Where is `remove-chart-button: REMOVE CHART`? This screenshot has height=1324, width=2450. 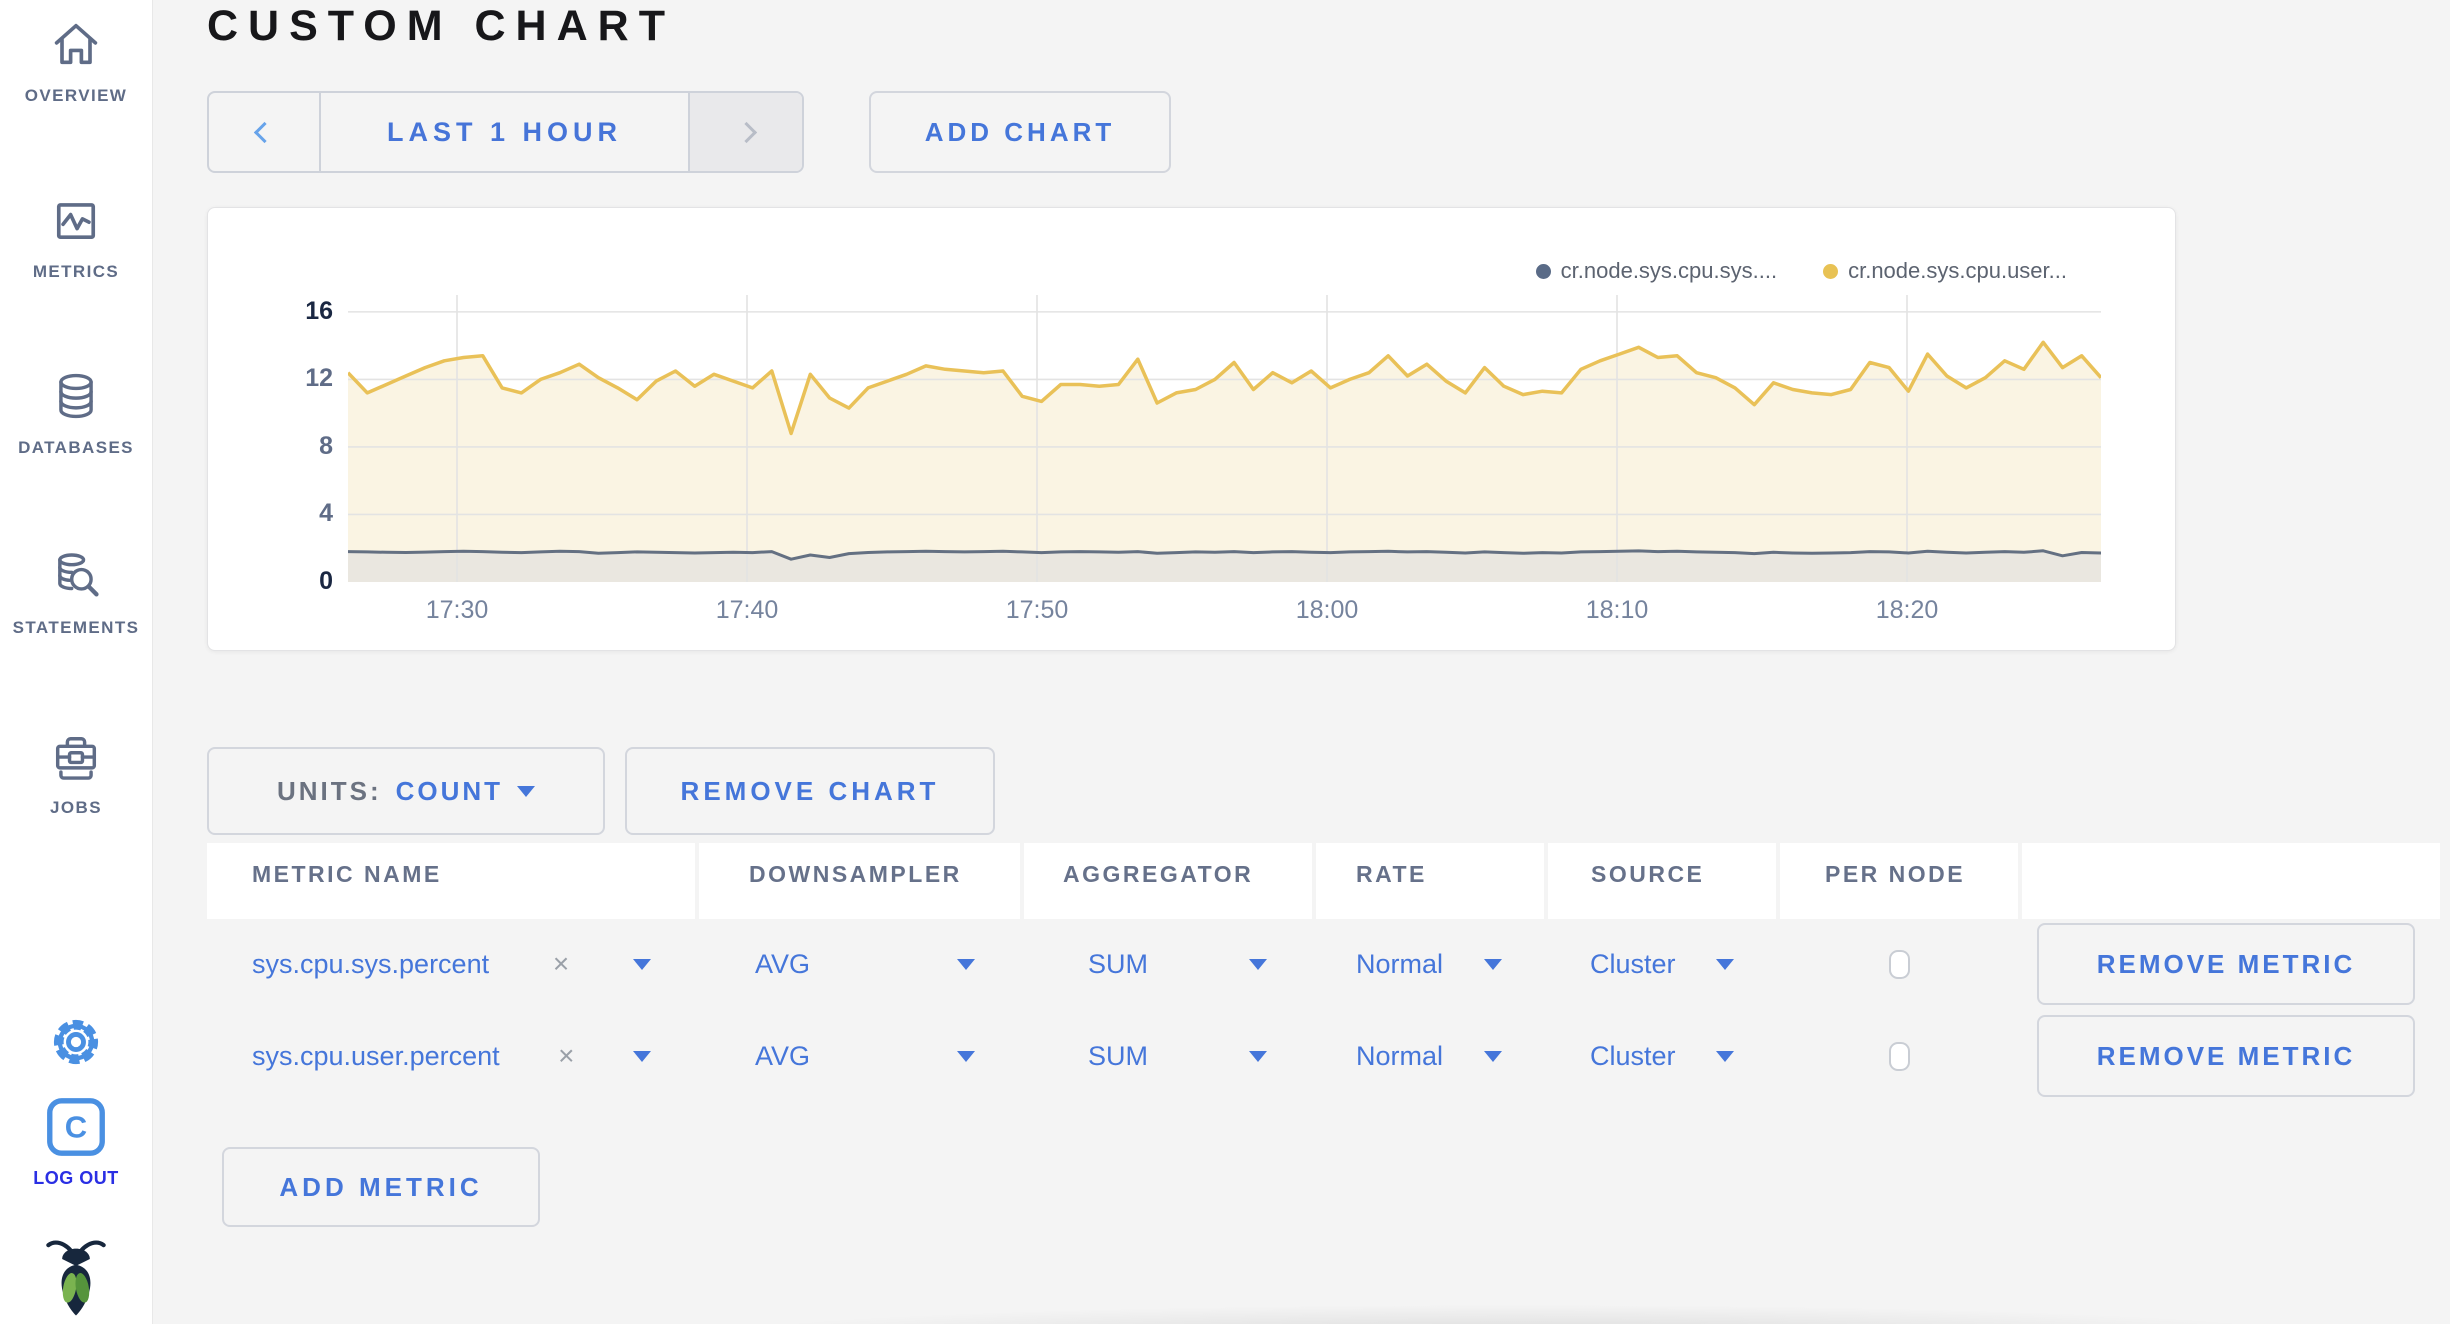
remove-chart-button: REMOVE CHART is located at coordinates (810, 791).